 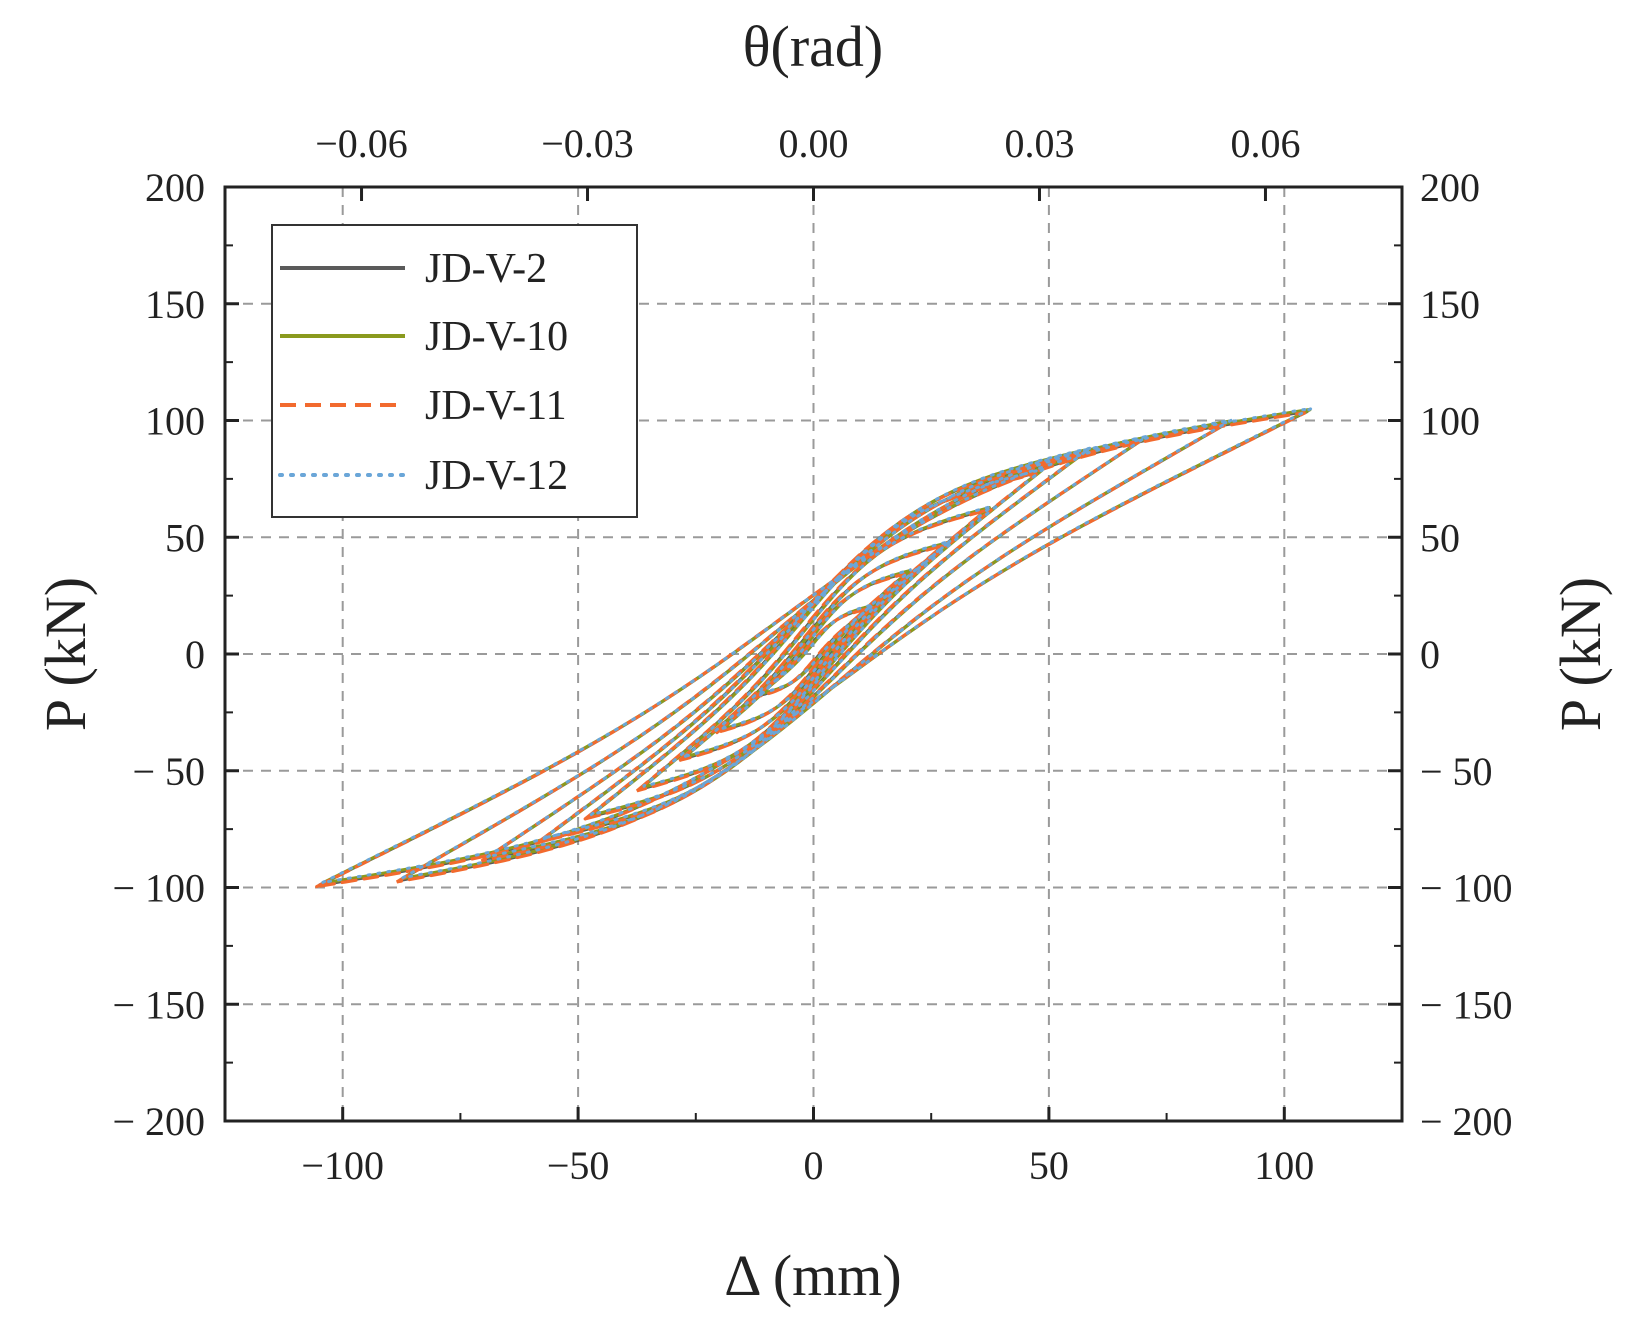 What do you see at coordinates (814, 1165) in the screenshot?
I see `x-tick-label: 0` at bounding box center [814, 1165].